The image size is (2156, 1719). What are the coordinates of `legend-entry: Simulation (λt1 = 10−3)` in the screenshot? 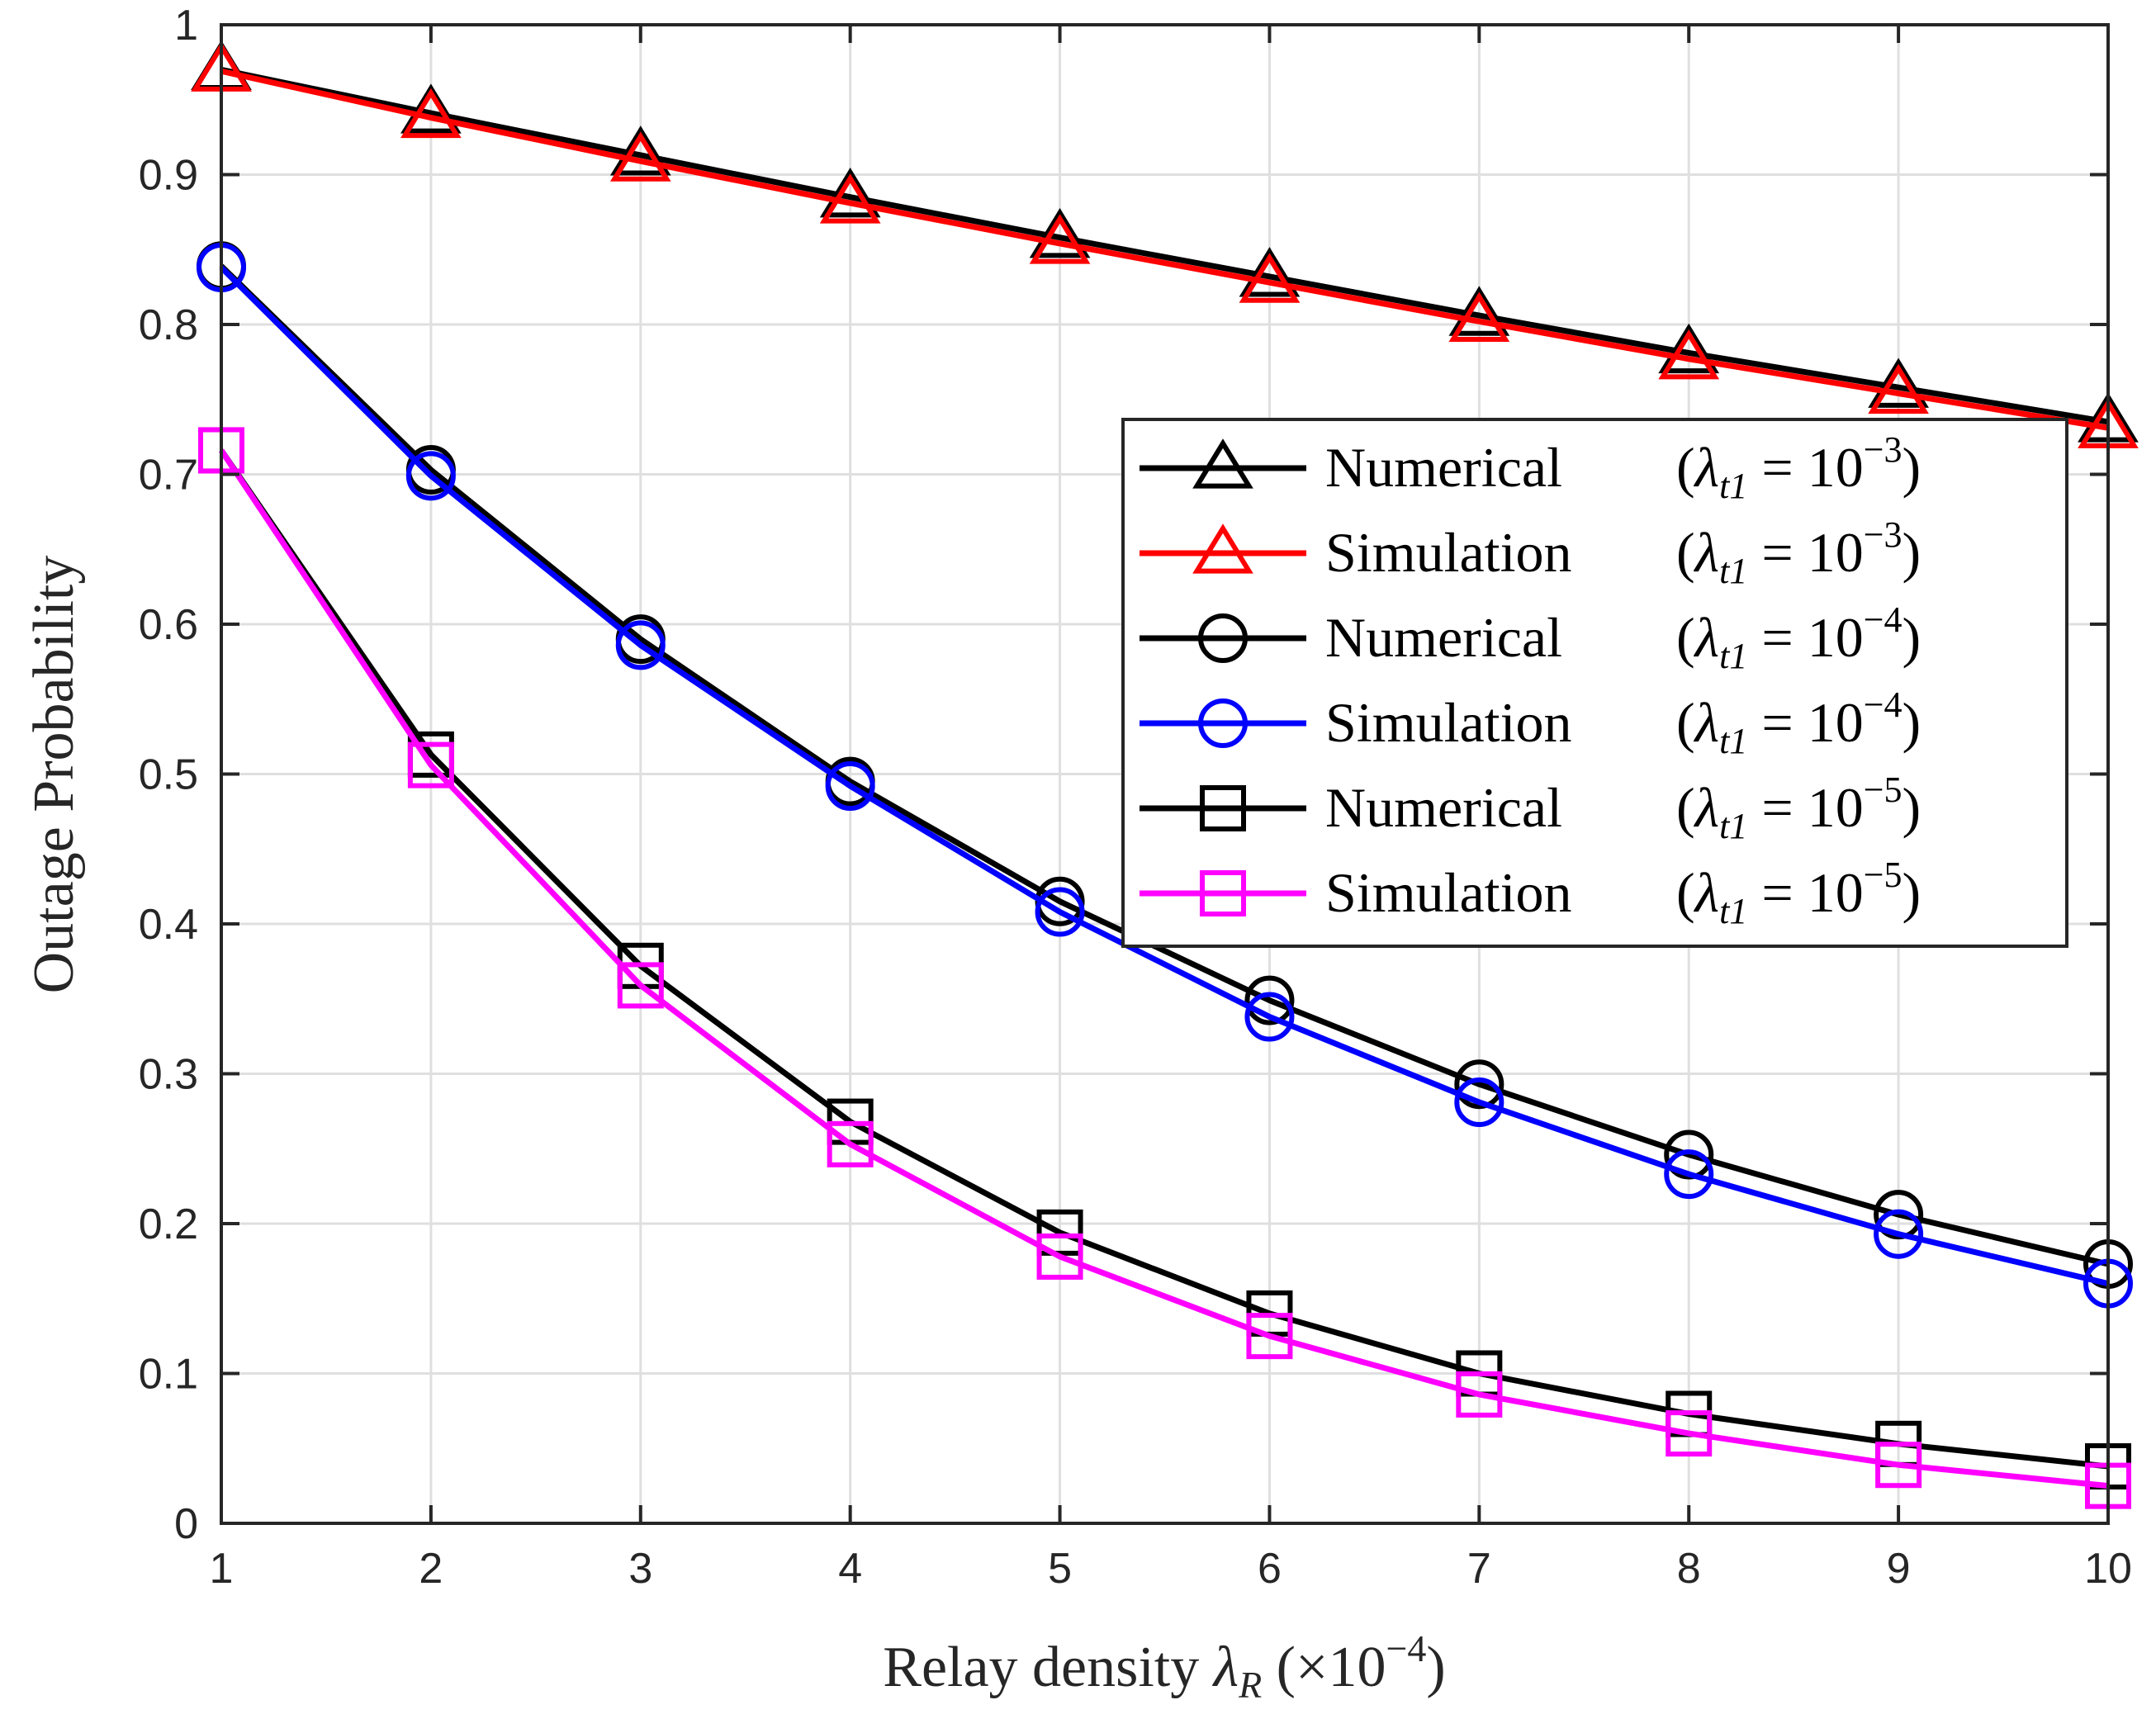 It's located at (1531, 552).